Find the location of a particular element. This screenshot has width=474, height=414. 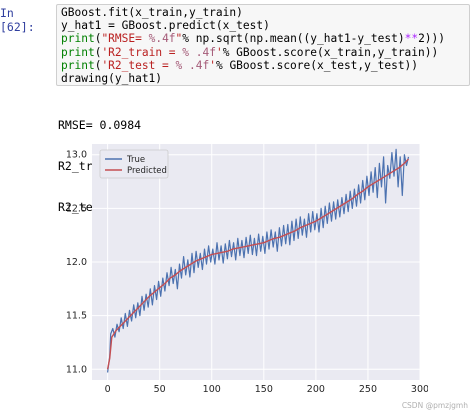

y-tick-label: 11.0 is located at coordinates (76, 369).